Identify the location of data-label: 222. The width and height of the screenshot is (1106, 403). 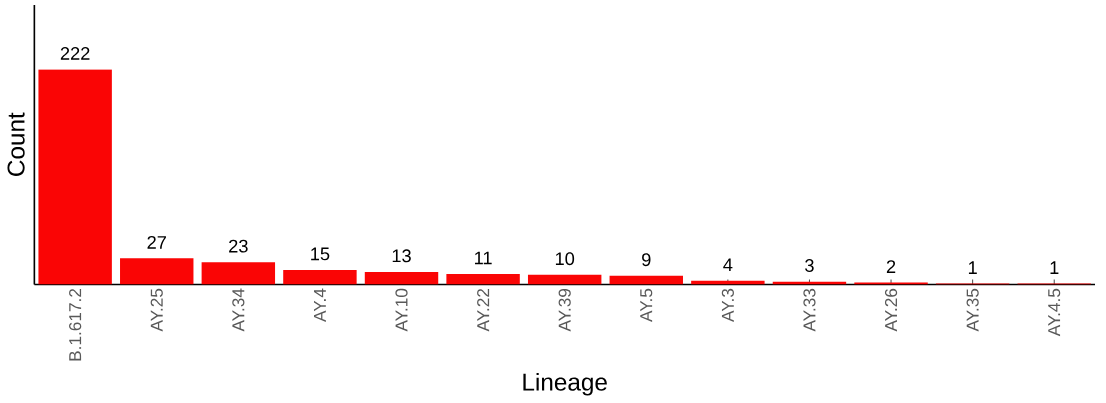
(75, 53).